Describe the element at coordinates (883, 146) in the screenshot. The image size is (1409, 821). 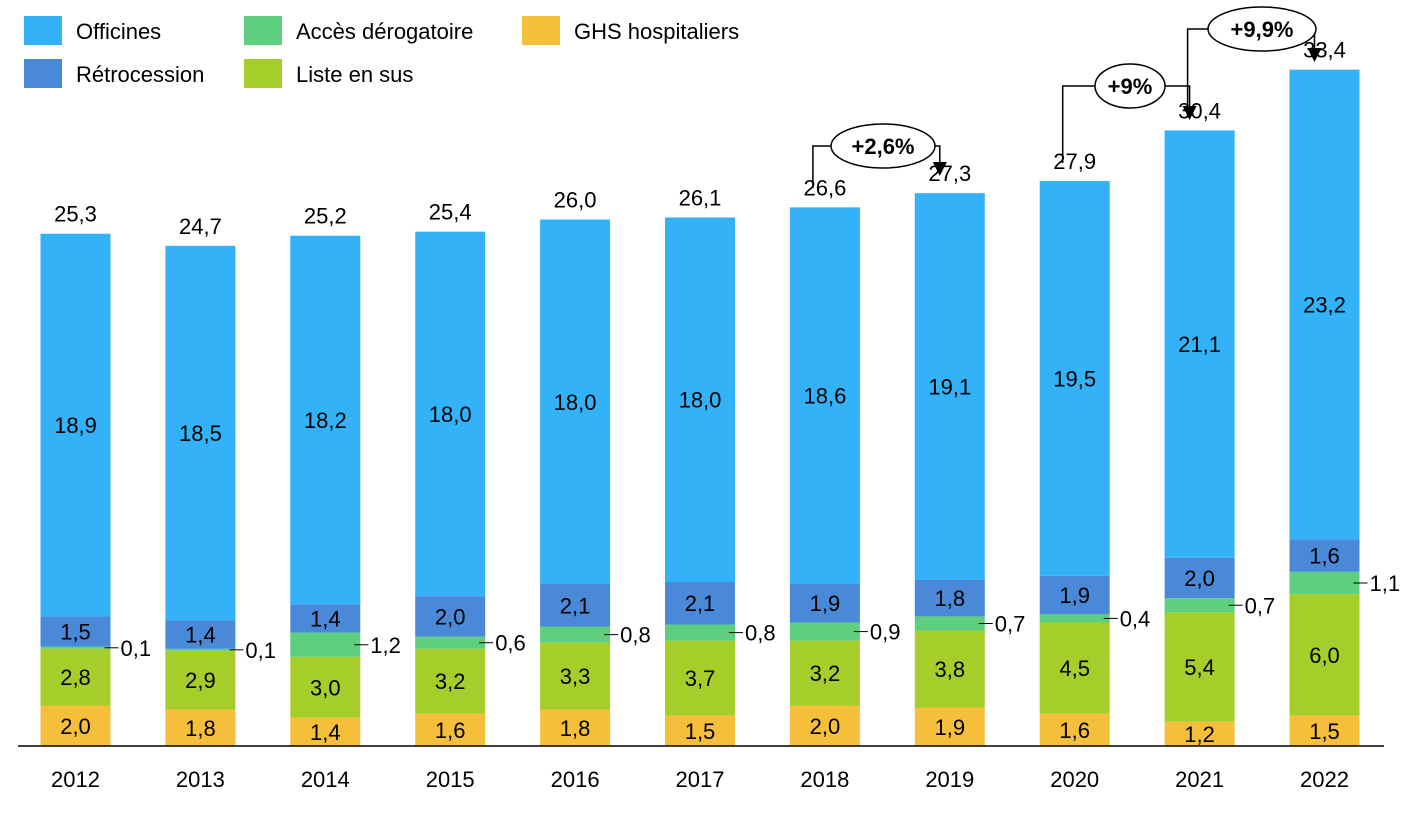
I see `growth-bubble-2018-2019` at that location.